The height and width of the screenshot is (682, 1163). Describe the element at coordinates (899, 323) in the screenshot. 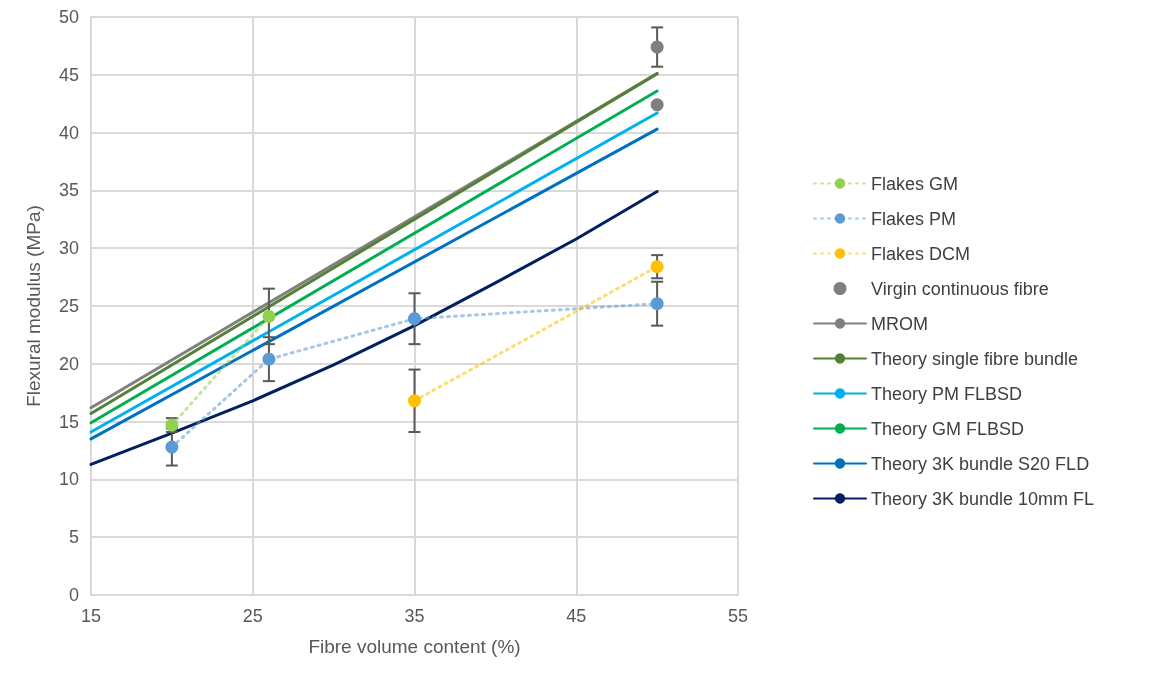

I see `legend-label: MROM` at that location.